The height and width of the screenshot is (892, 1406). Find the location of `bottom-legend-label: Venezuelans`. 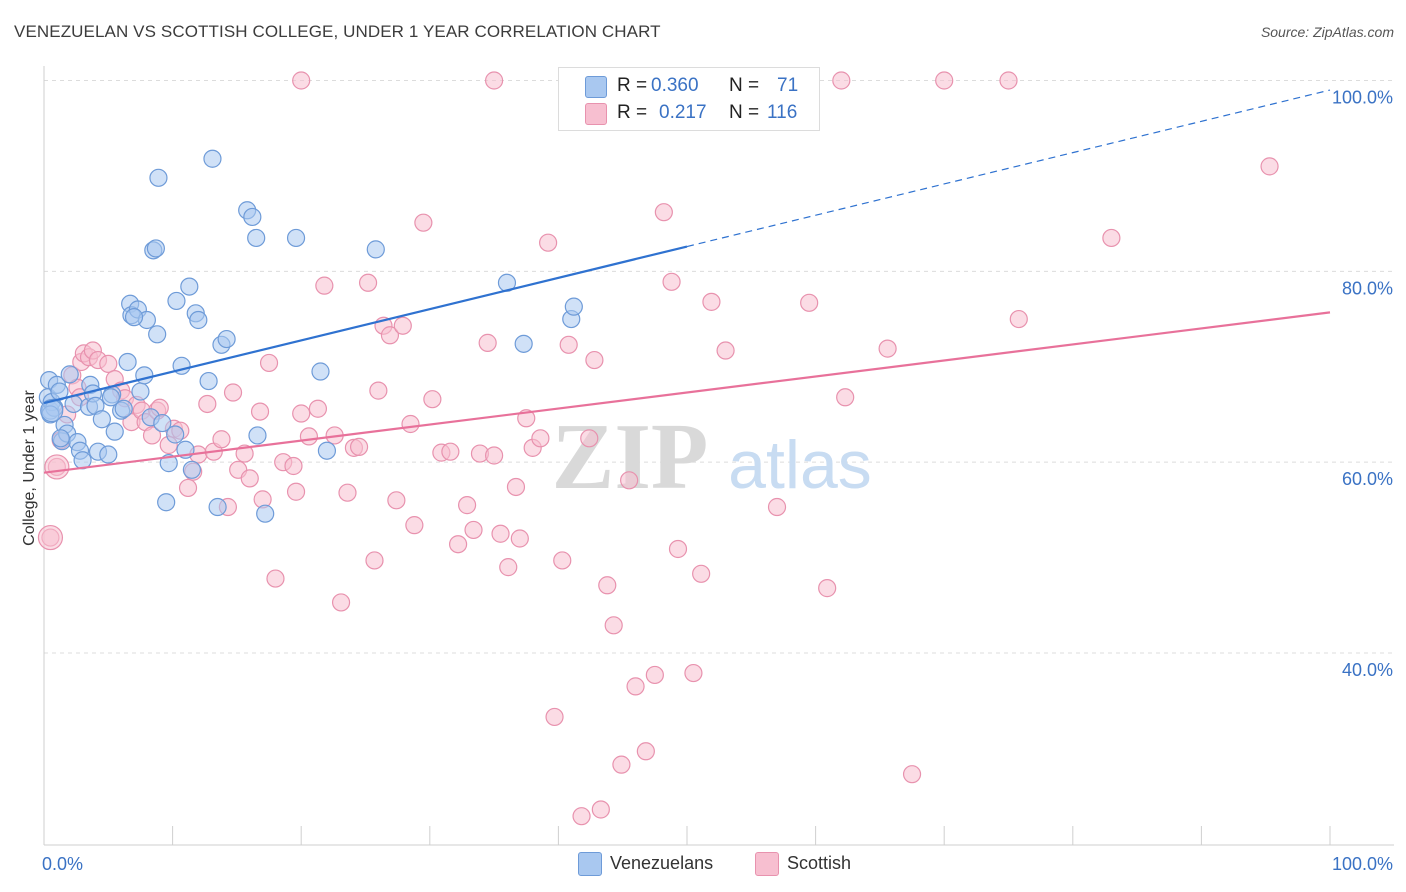

bottom-legend-label: Venezuelans is located at coordinates (662, 863).